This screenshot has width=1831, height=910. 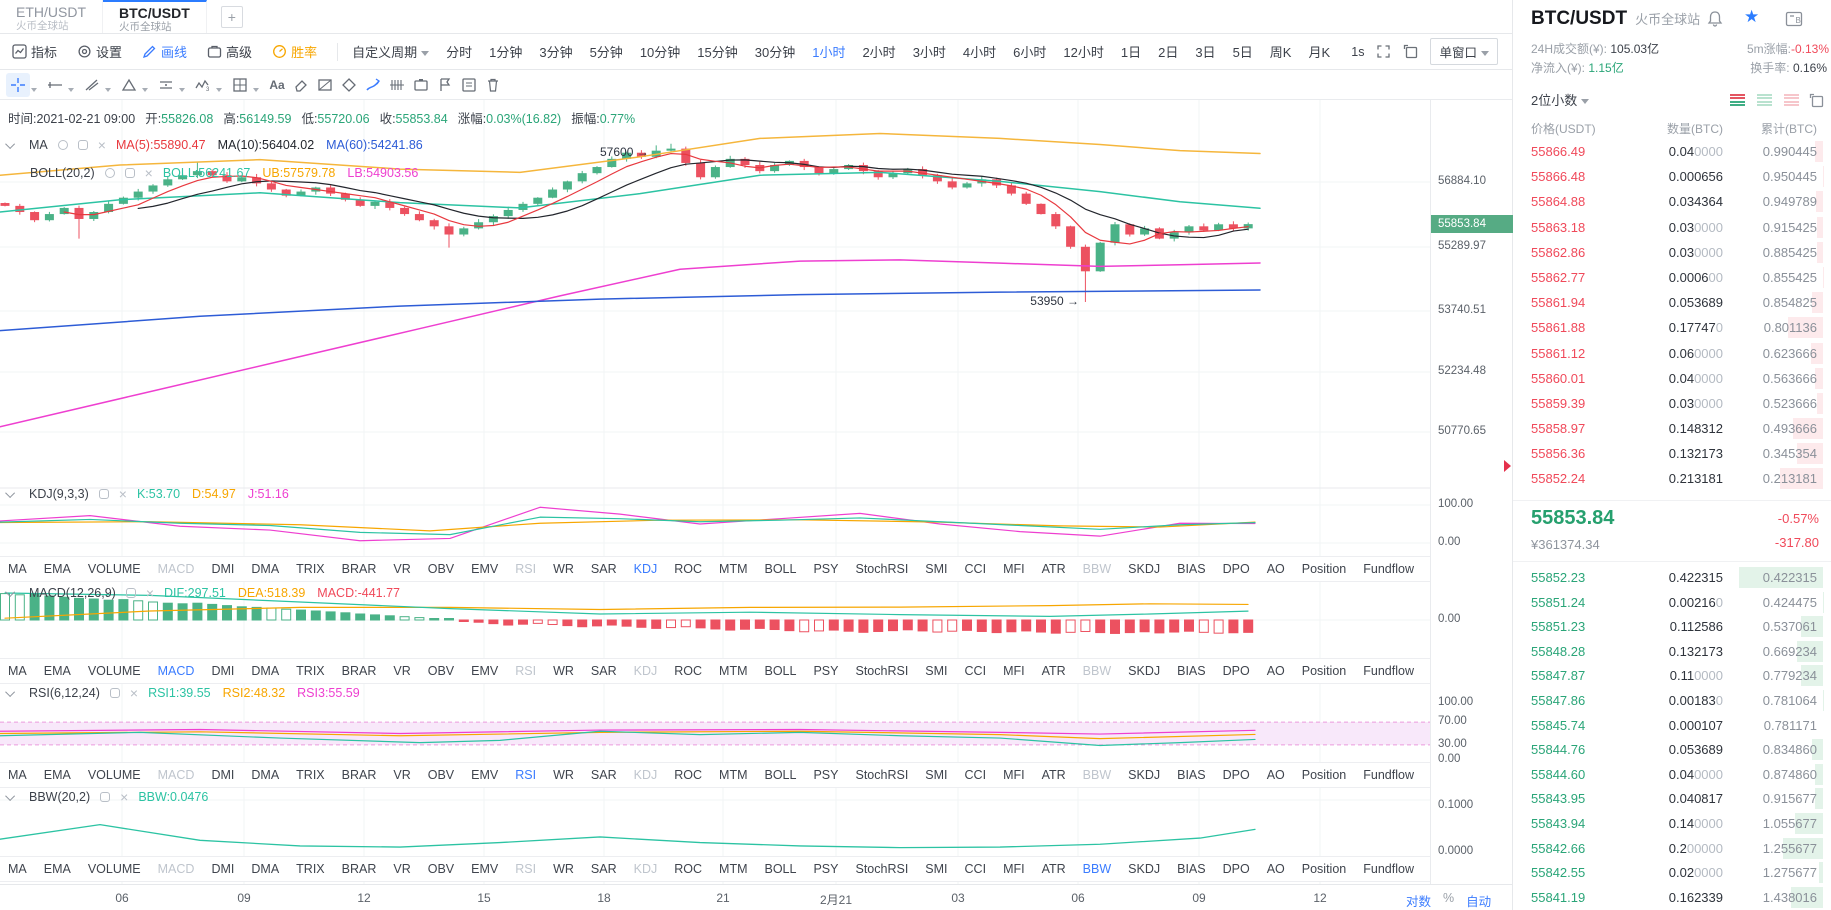 I want to click on indicator-tab-vr: VR, so click(x=402, y=775).